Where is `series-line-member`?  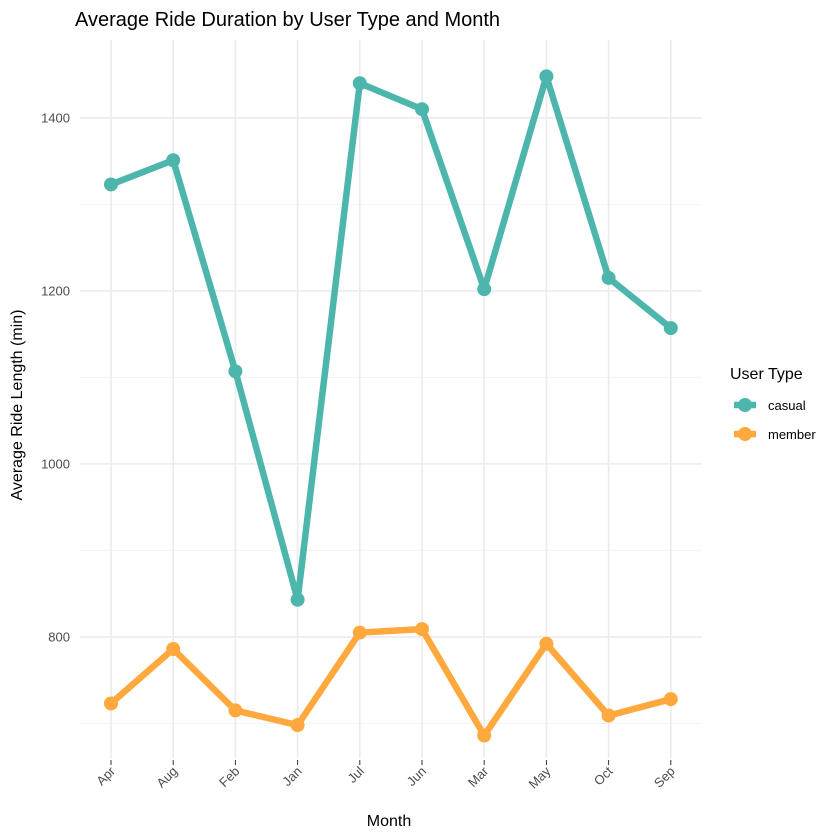 series-line-member is located at coordinates (391, 682).